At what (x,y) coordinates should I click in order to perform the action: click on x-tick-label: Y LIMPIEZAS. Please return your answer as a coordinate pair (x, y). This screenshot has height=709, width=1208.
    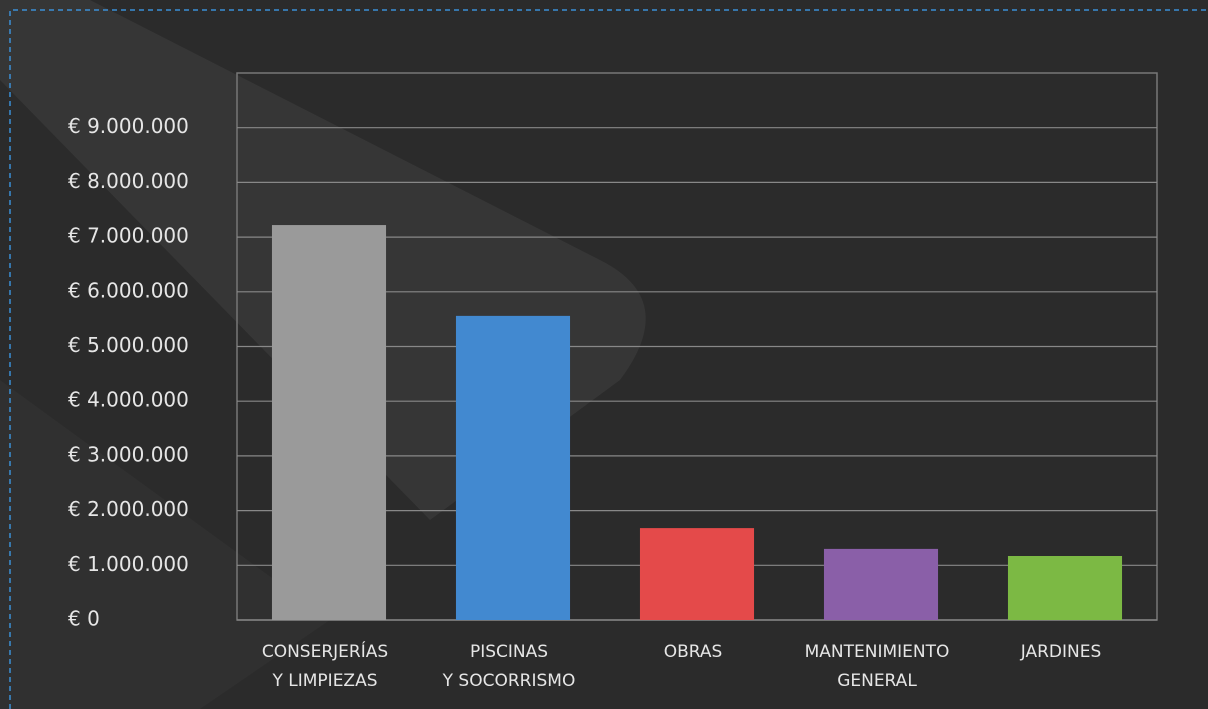
    Looking at the image, I should click on (324, 681).